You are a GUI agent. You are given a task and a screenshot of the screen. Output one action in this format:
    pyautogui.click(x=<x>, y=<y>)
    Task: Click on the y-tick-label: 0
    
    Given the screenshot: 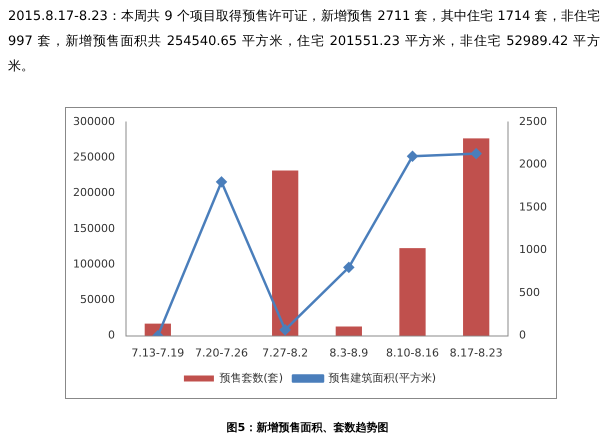 What is the action you would take?
    pyautogui.click(x=111, y=335)
    